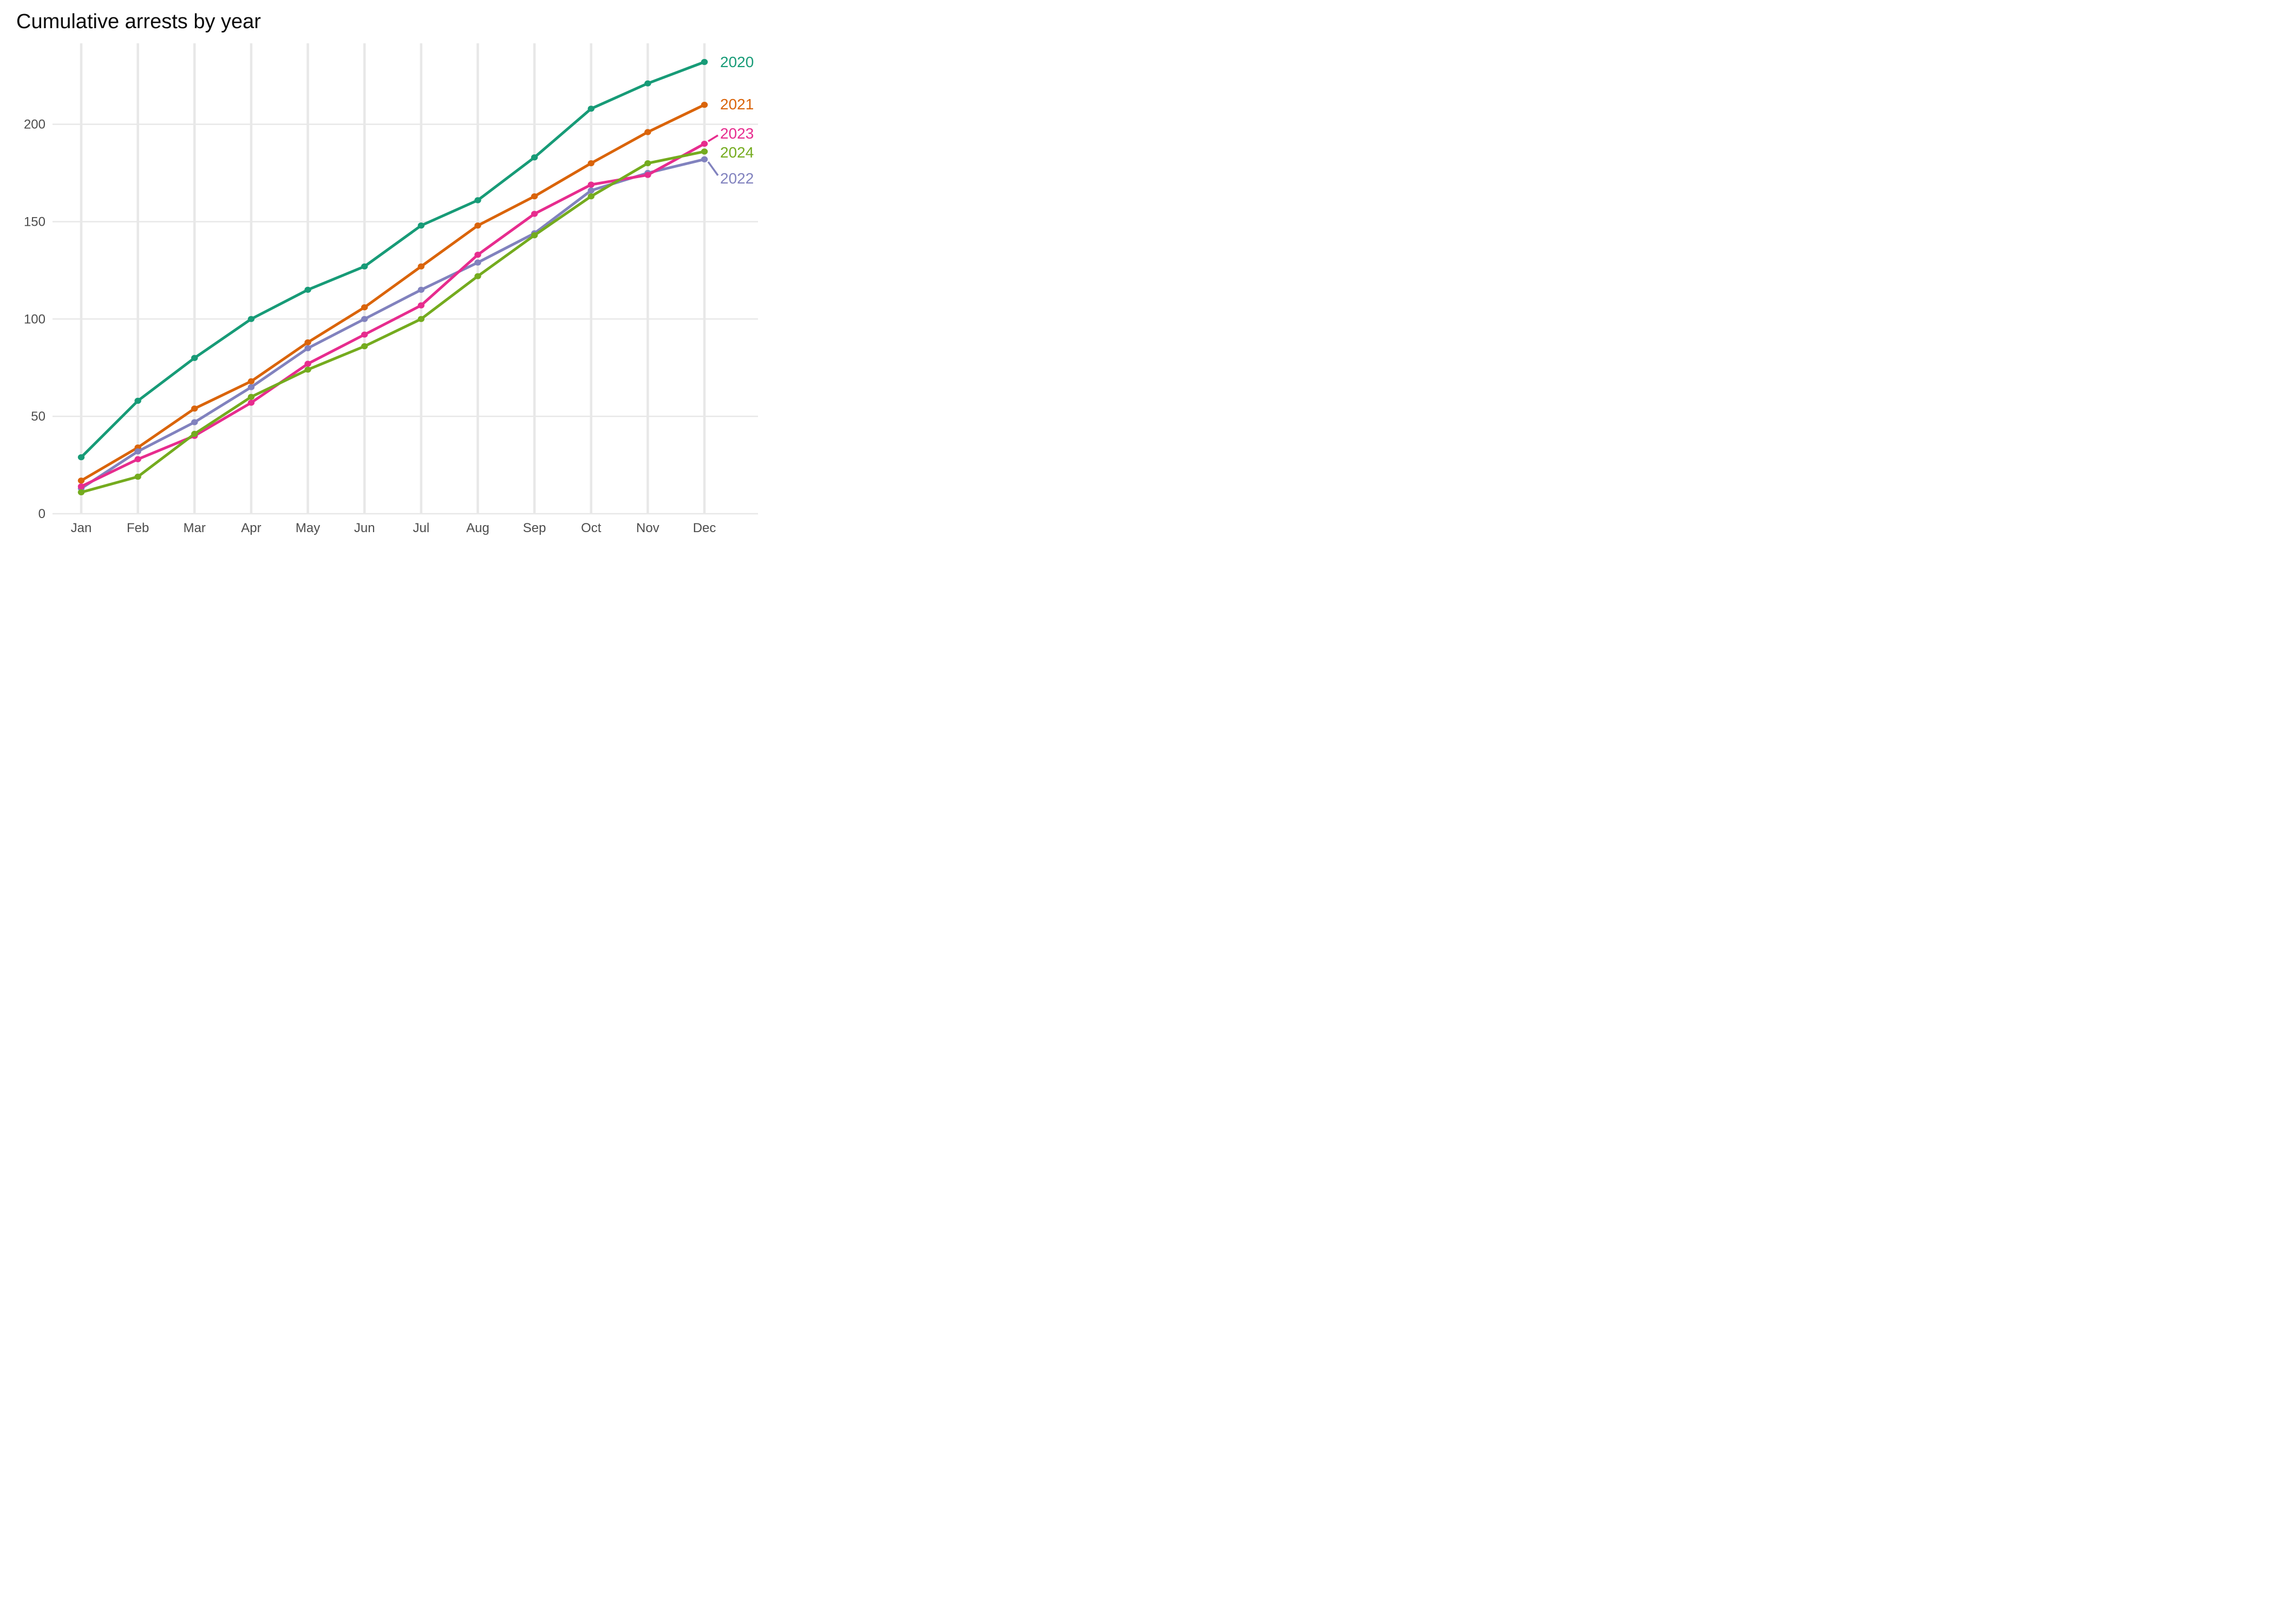 Image resolution: width=2274 pixels, height=1624 pixels. What do you see at coordinates (421, 289) in the screenshot?
I see `data-point-2022-Jul` at bounding box center [421, 289].